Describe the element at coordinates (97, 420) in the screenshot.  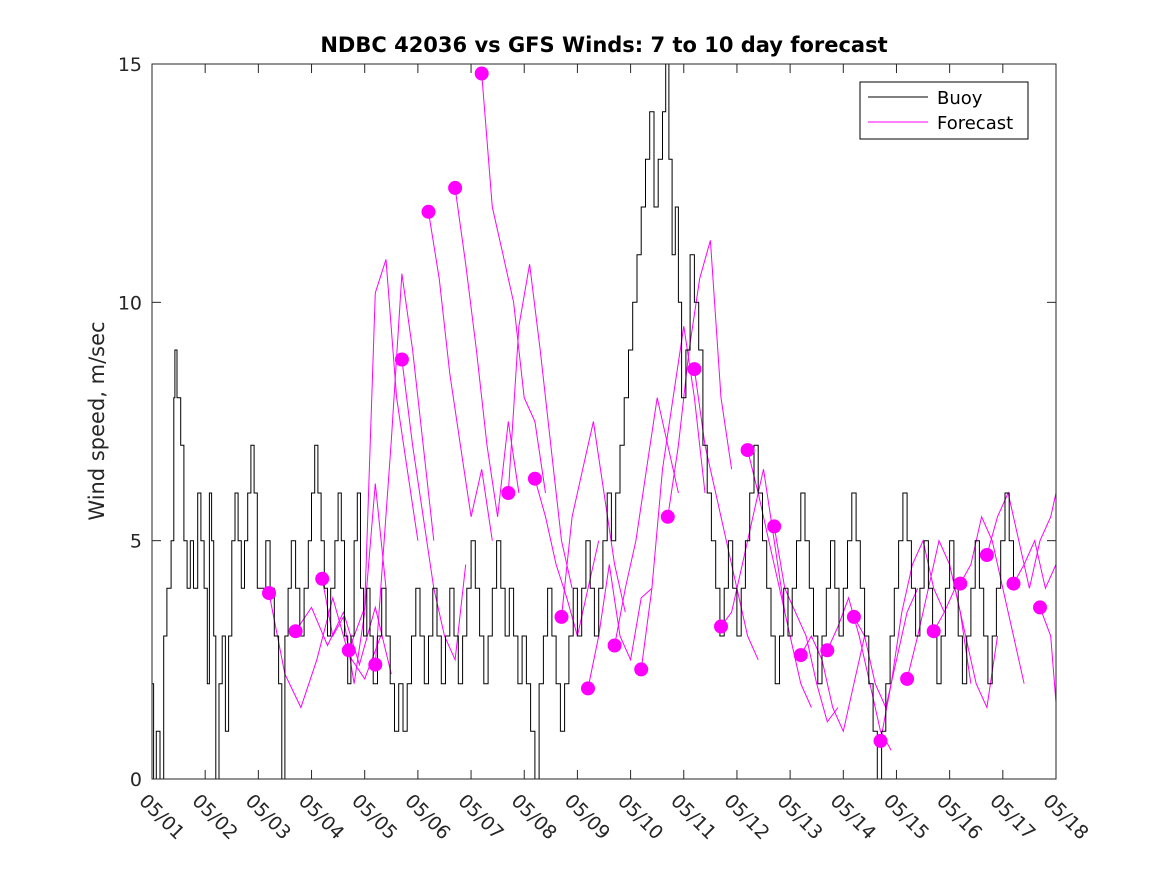
I see `y-axis-label: Wind speed, m/sec` at that location.